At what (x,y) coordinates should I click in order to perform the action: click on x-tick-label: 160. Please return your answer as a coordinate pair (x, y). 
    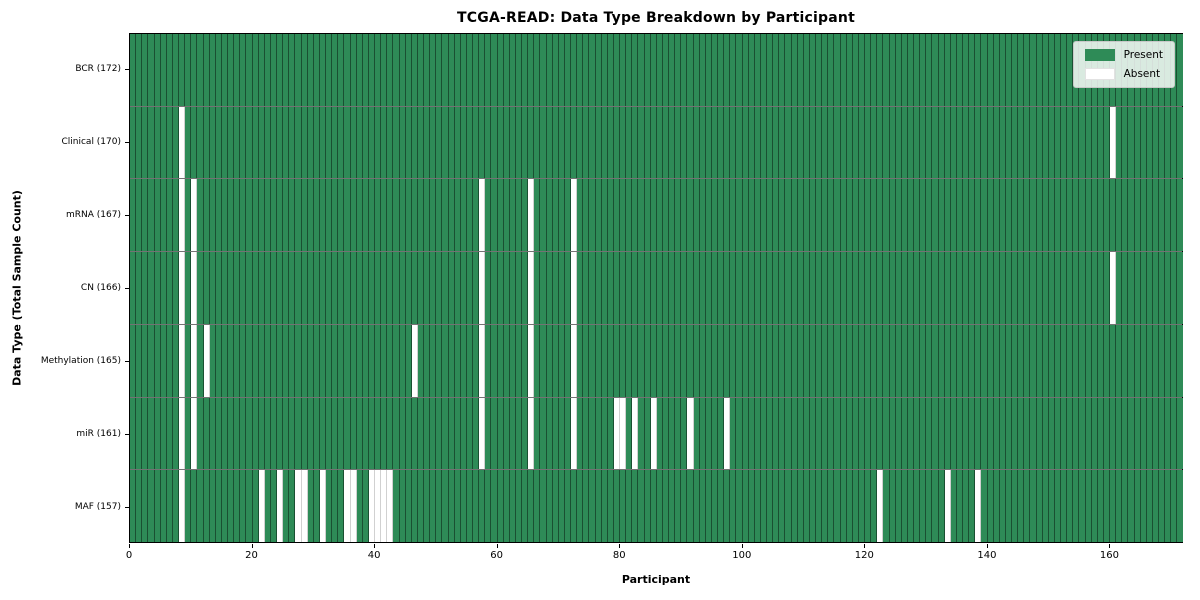
    Looking at the image, I should click on (1109, 555).